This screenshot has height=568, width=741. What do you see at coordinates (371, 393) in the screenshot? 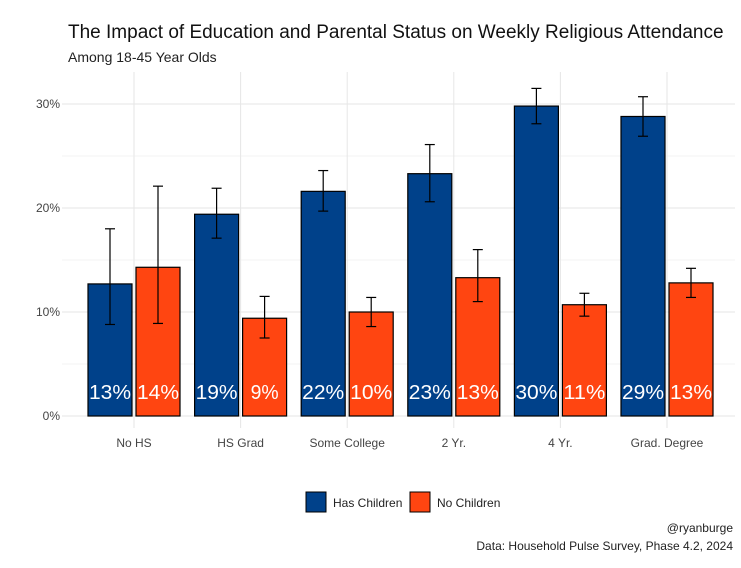
I see `data-label: 10%` at bounding box center [371, 393].